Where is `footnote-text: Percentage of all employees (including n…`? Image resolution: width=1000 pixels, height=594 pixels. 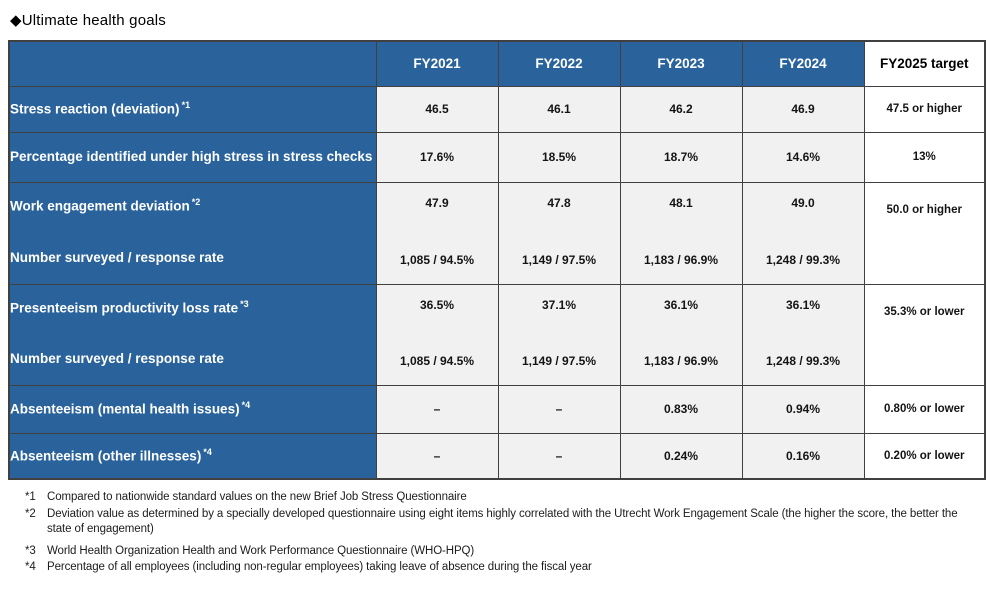
footnote-text: Percentage of all employees (including n… is located at coordinates (319, 567).